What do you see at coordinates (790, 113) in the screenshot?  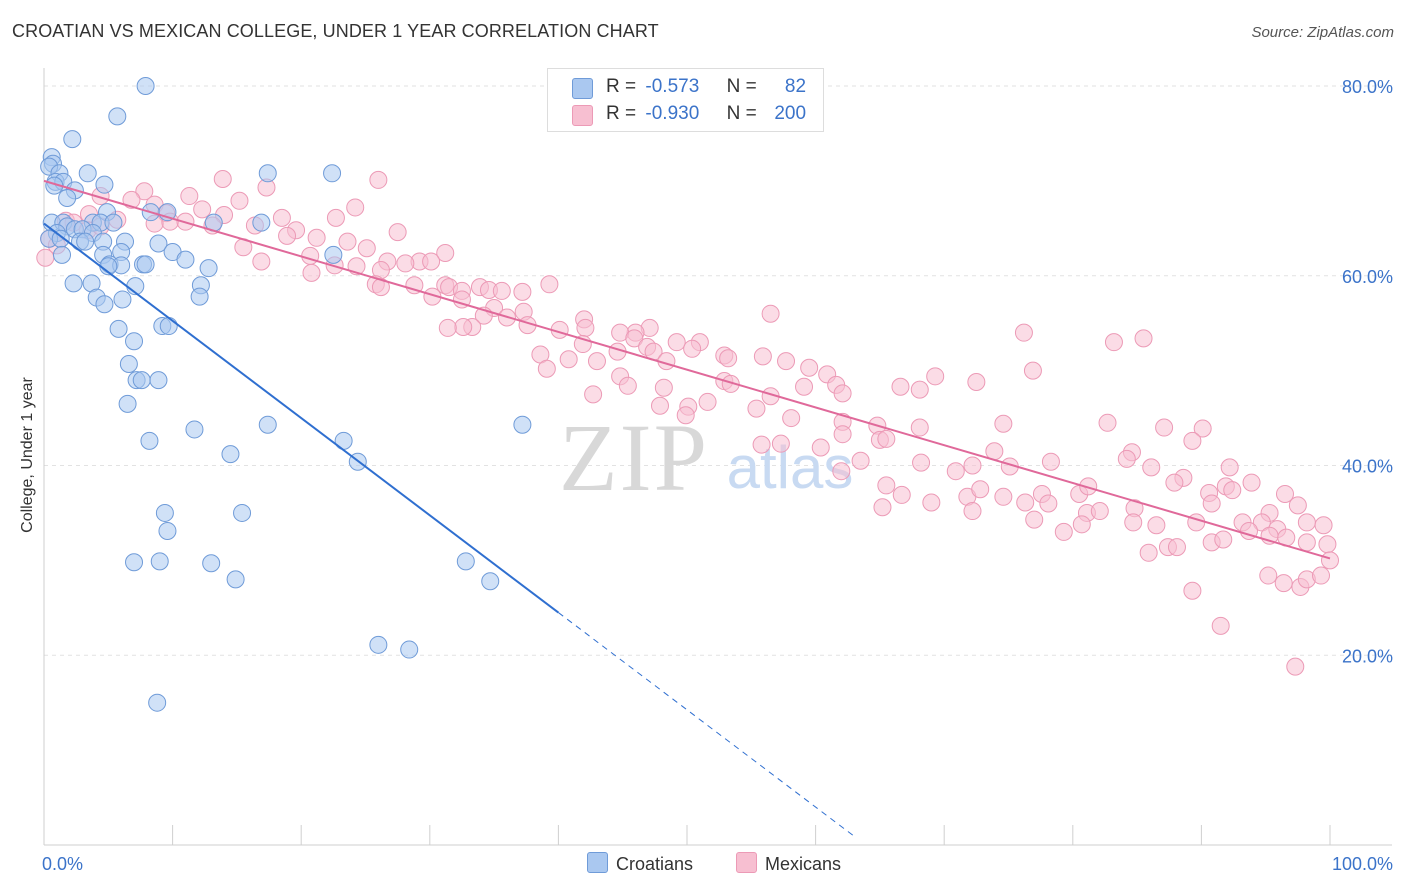 I see `n-value: 200` at bounding box center [790, 113].